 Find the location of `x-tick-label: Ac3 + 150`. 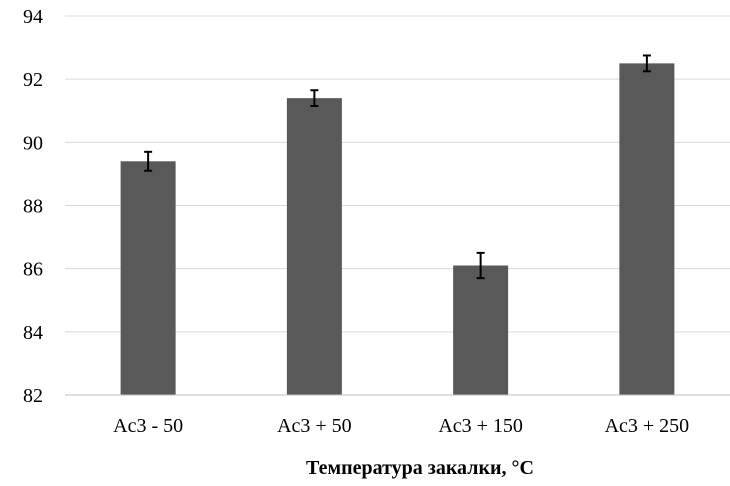

x-tick-label: Ac3 + 150 is located at coordinates (480, 426).